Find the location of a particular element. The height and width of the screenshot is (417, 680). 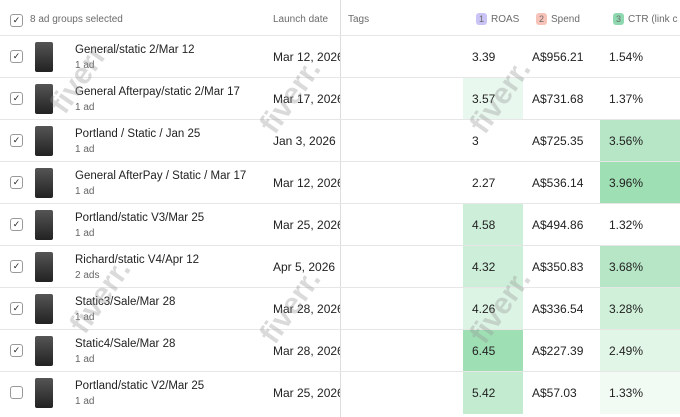

roas: 6.45 is located at coordinates (493, 351).